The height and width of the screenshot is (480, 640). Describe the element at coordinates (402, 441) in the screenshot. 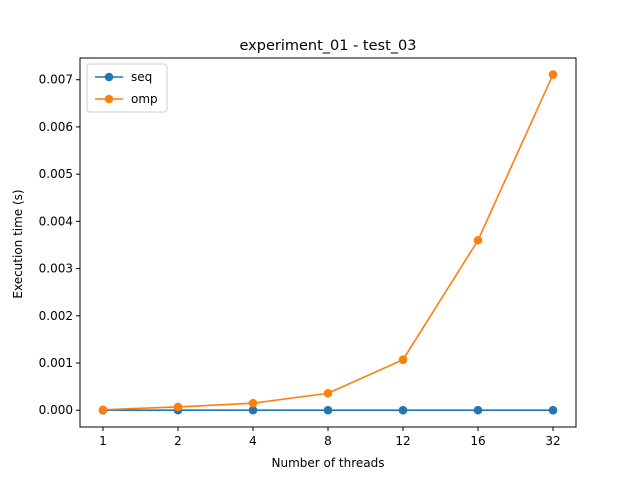

I see `x-tick-label: 12` at that location.